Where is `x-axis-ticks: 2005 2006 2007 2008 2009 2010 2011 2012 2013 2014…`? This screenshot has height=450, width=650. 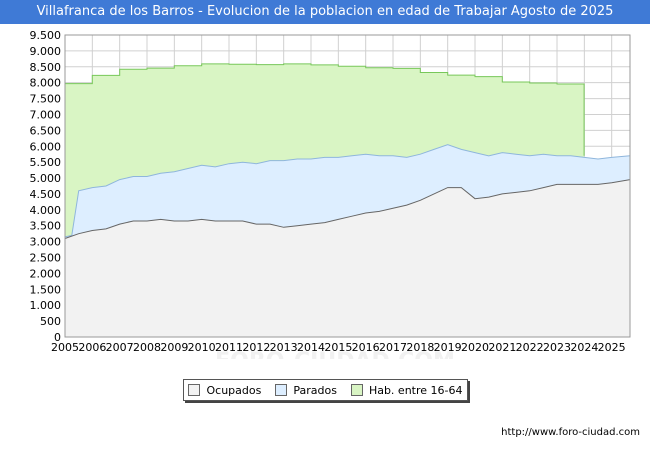
x-axis-ticks: 2005 2006 2007 2008 2009 2010 2011 2012 2013 2014… is located at coordinates (338, 347).